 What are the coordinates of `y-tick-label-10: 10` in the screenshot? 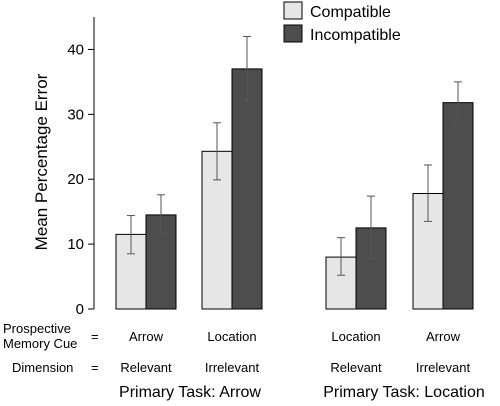 It's located at (75, 244).